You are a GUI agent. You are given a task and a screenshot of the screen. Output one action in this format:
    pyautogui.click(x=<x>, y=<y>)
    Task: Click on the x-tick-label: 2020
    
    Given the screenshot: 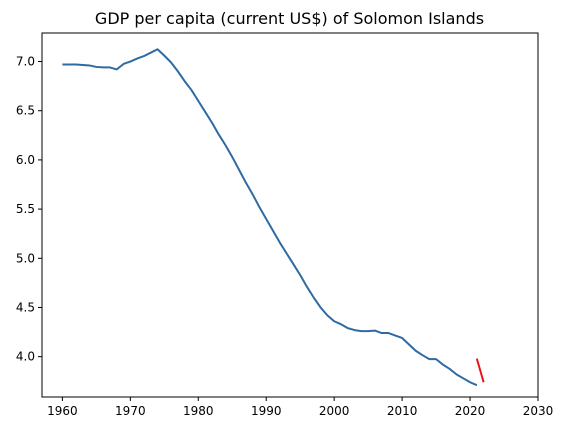 What is the action you would take?
    pyautogui.click(x=470, y=411)
    